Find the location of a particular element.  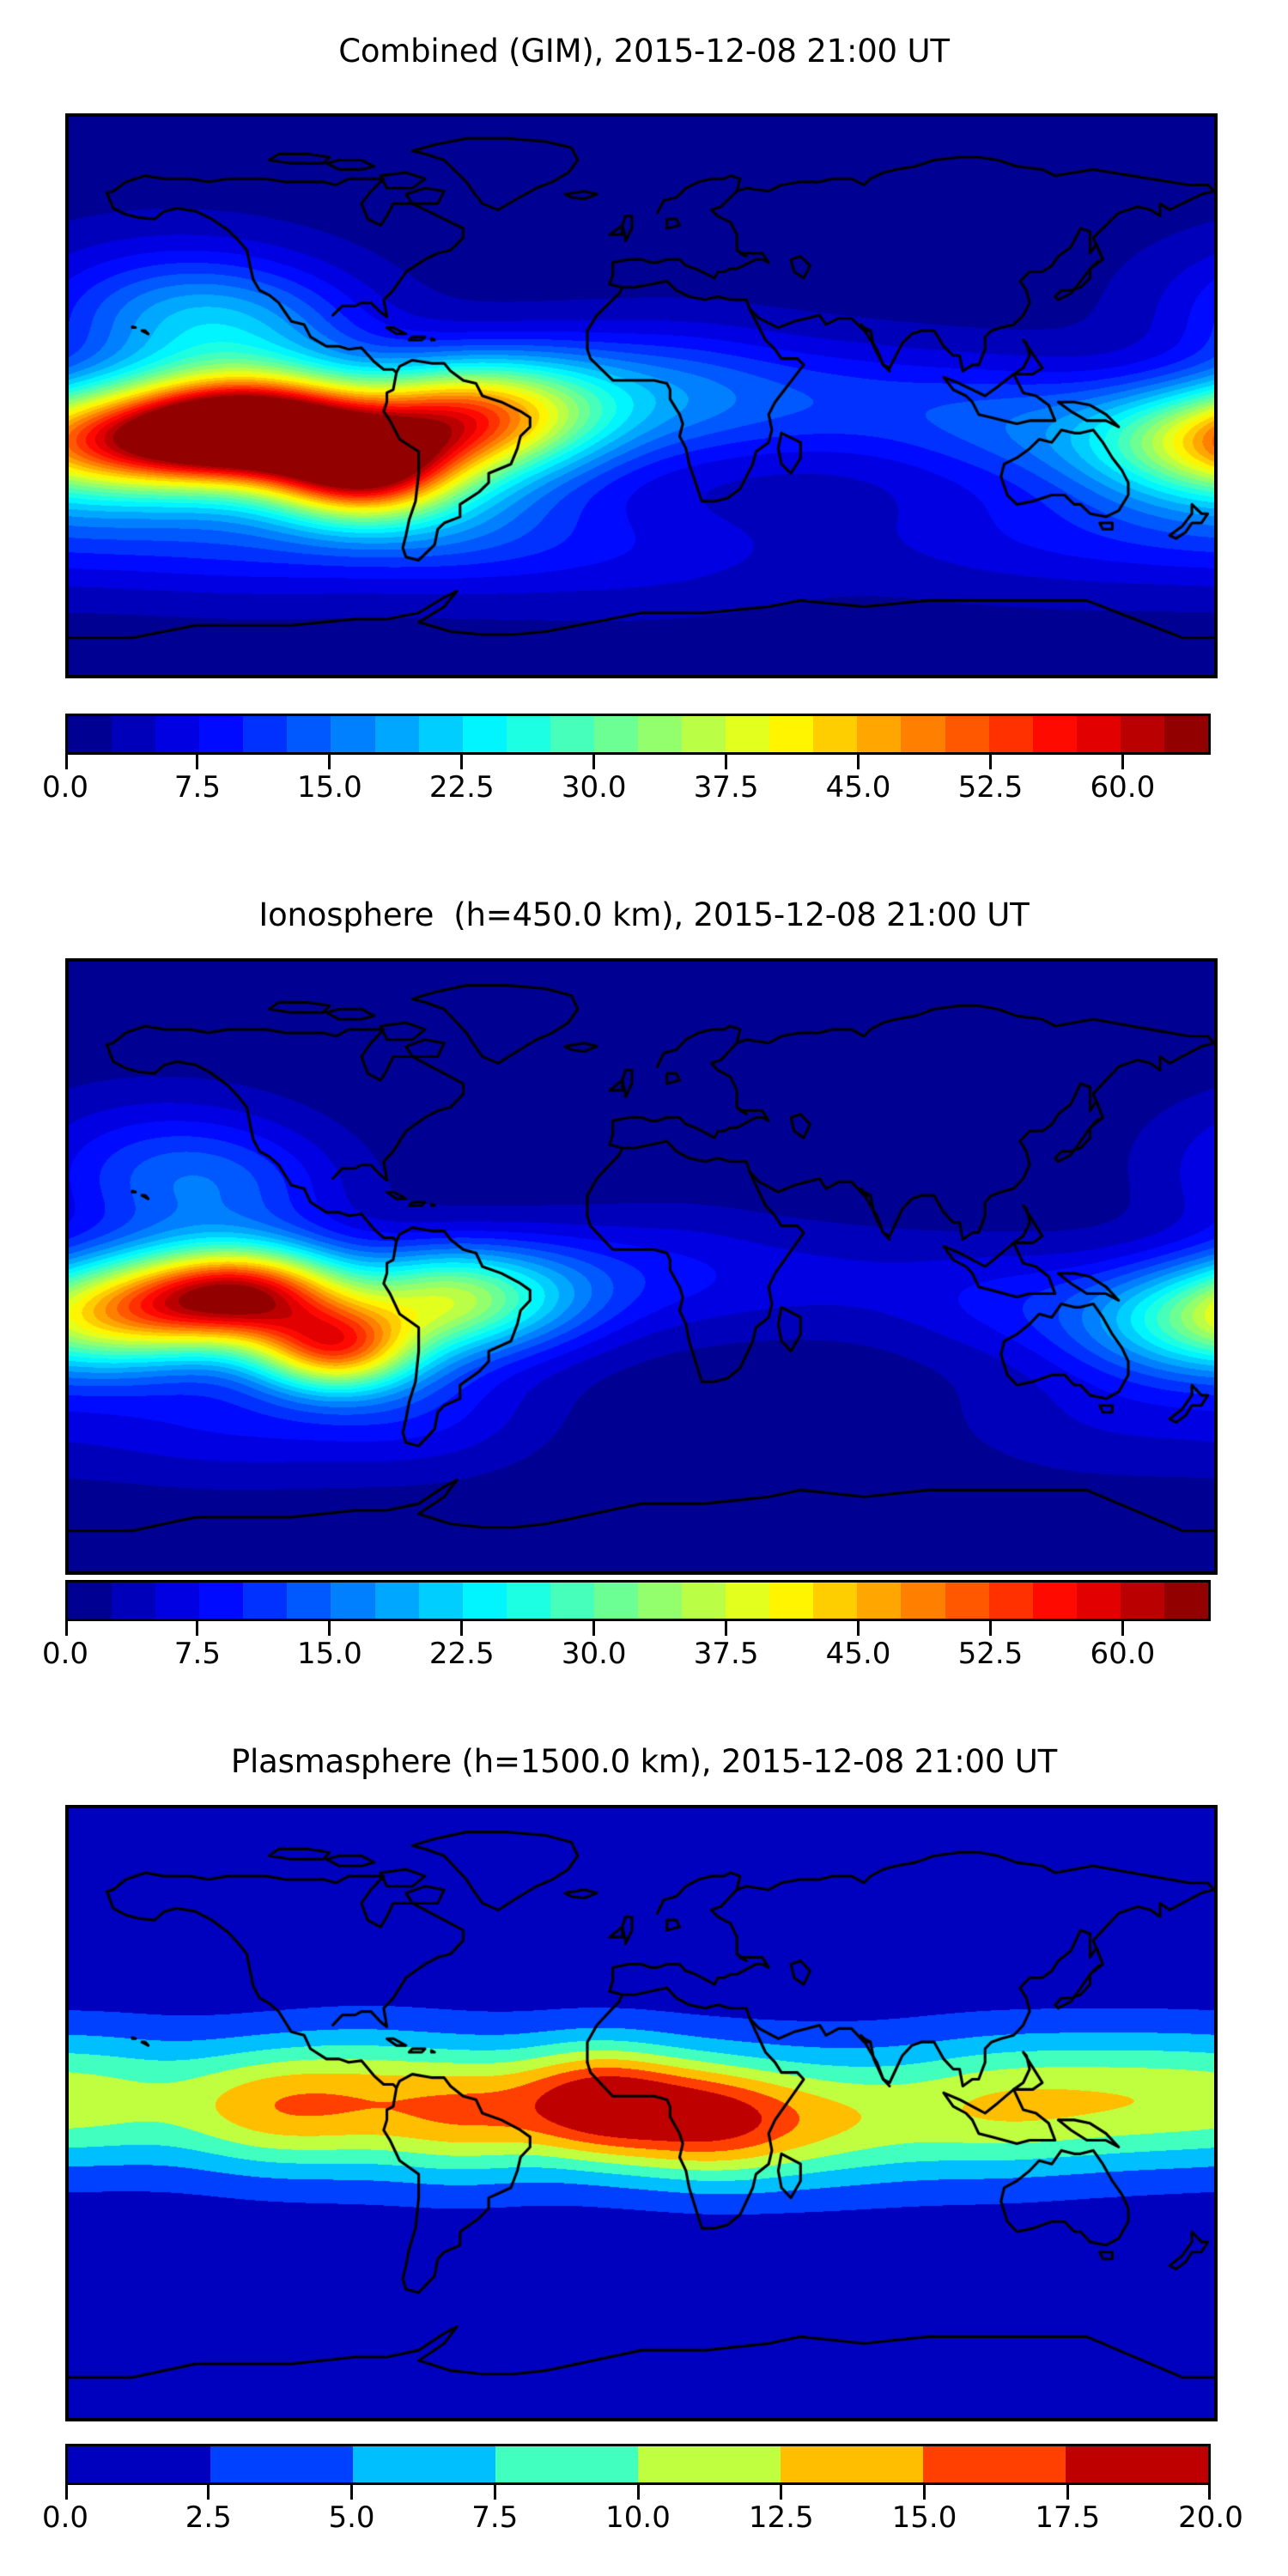

colorbar-tick-label: 45.0 is located at coordinates (858, 1654).